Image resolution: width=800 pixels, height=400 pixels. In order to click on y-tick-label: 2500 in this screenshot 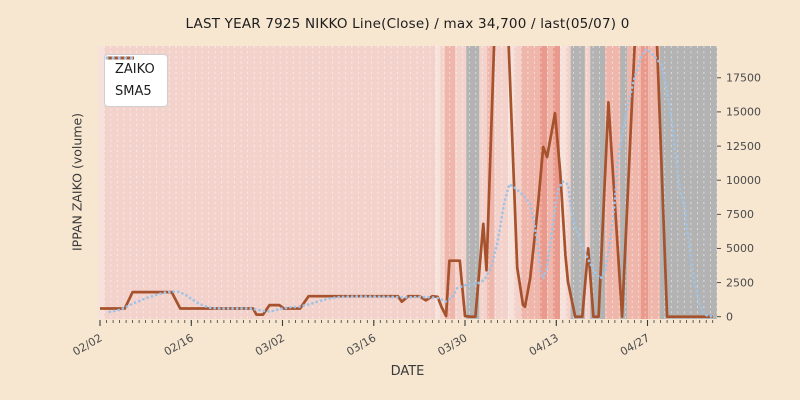, I will do `click(740, 282)`.